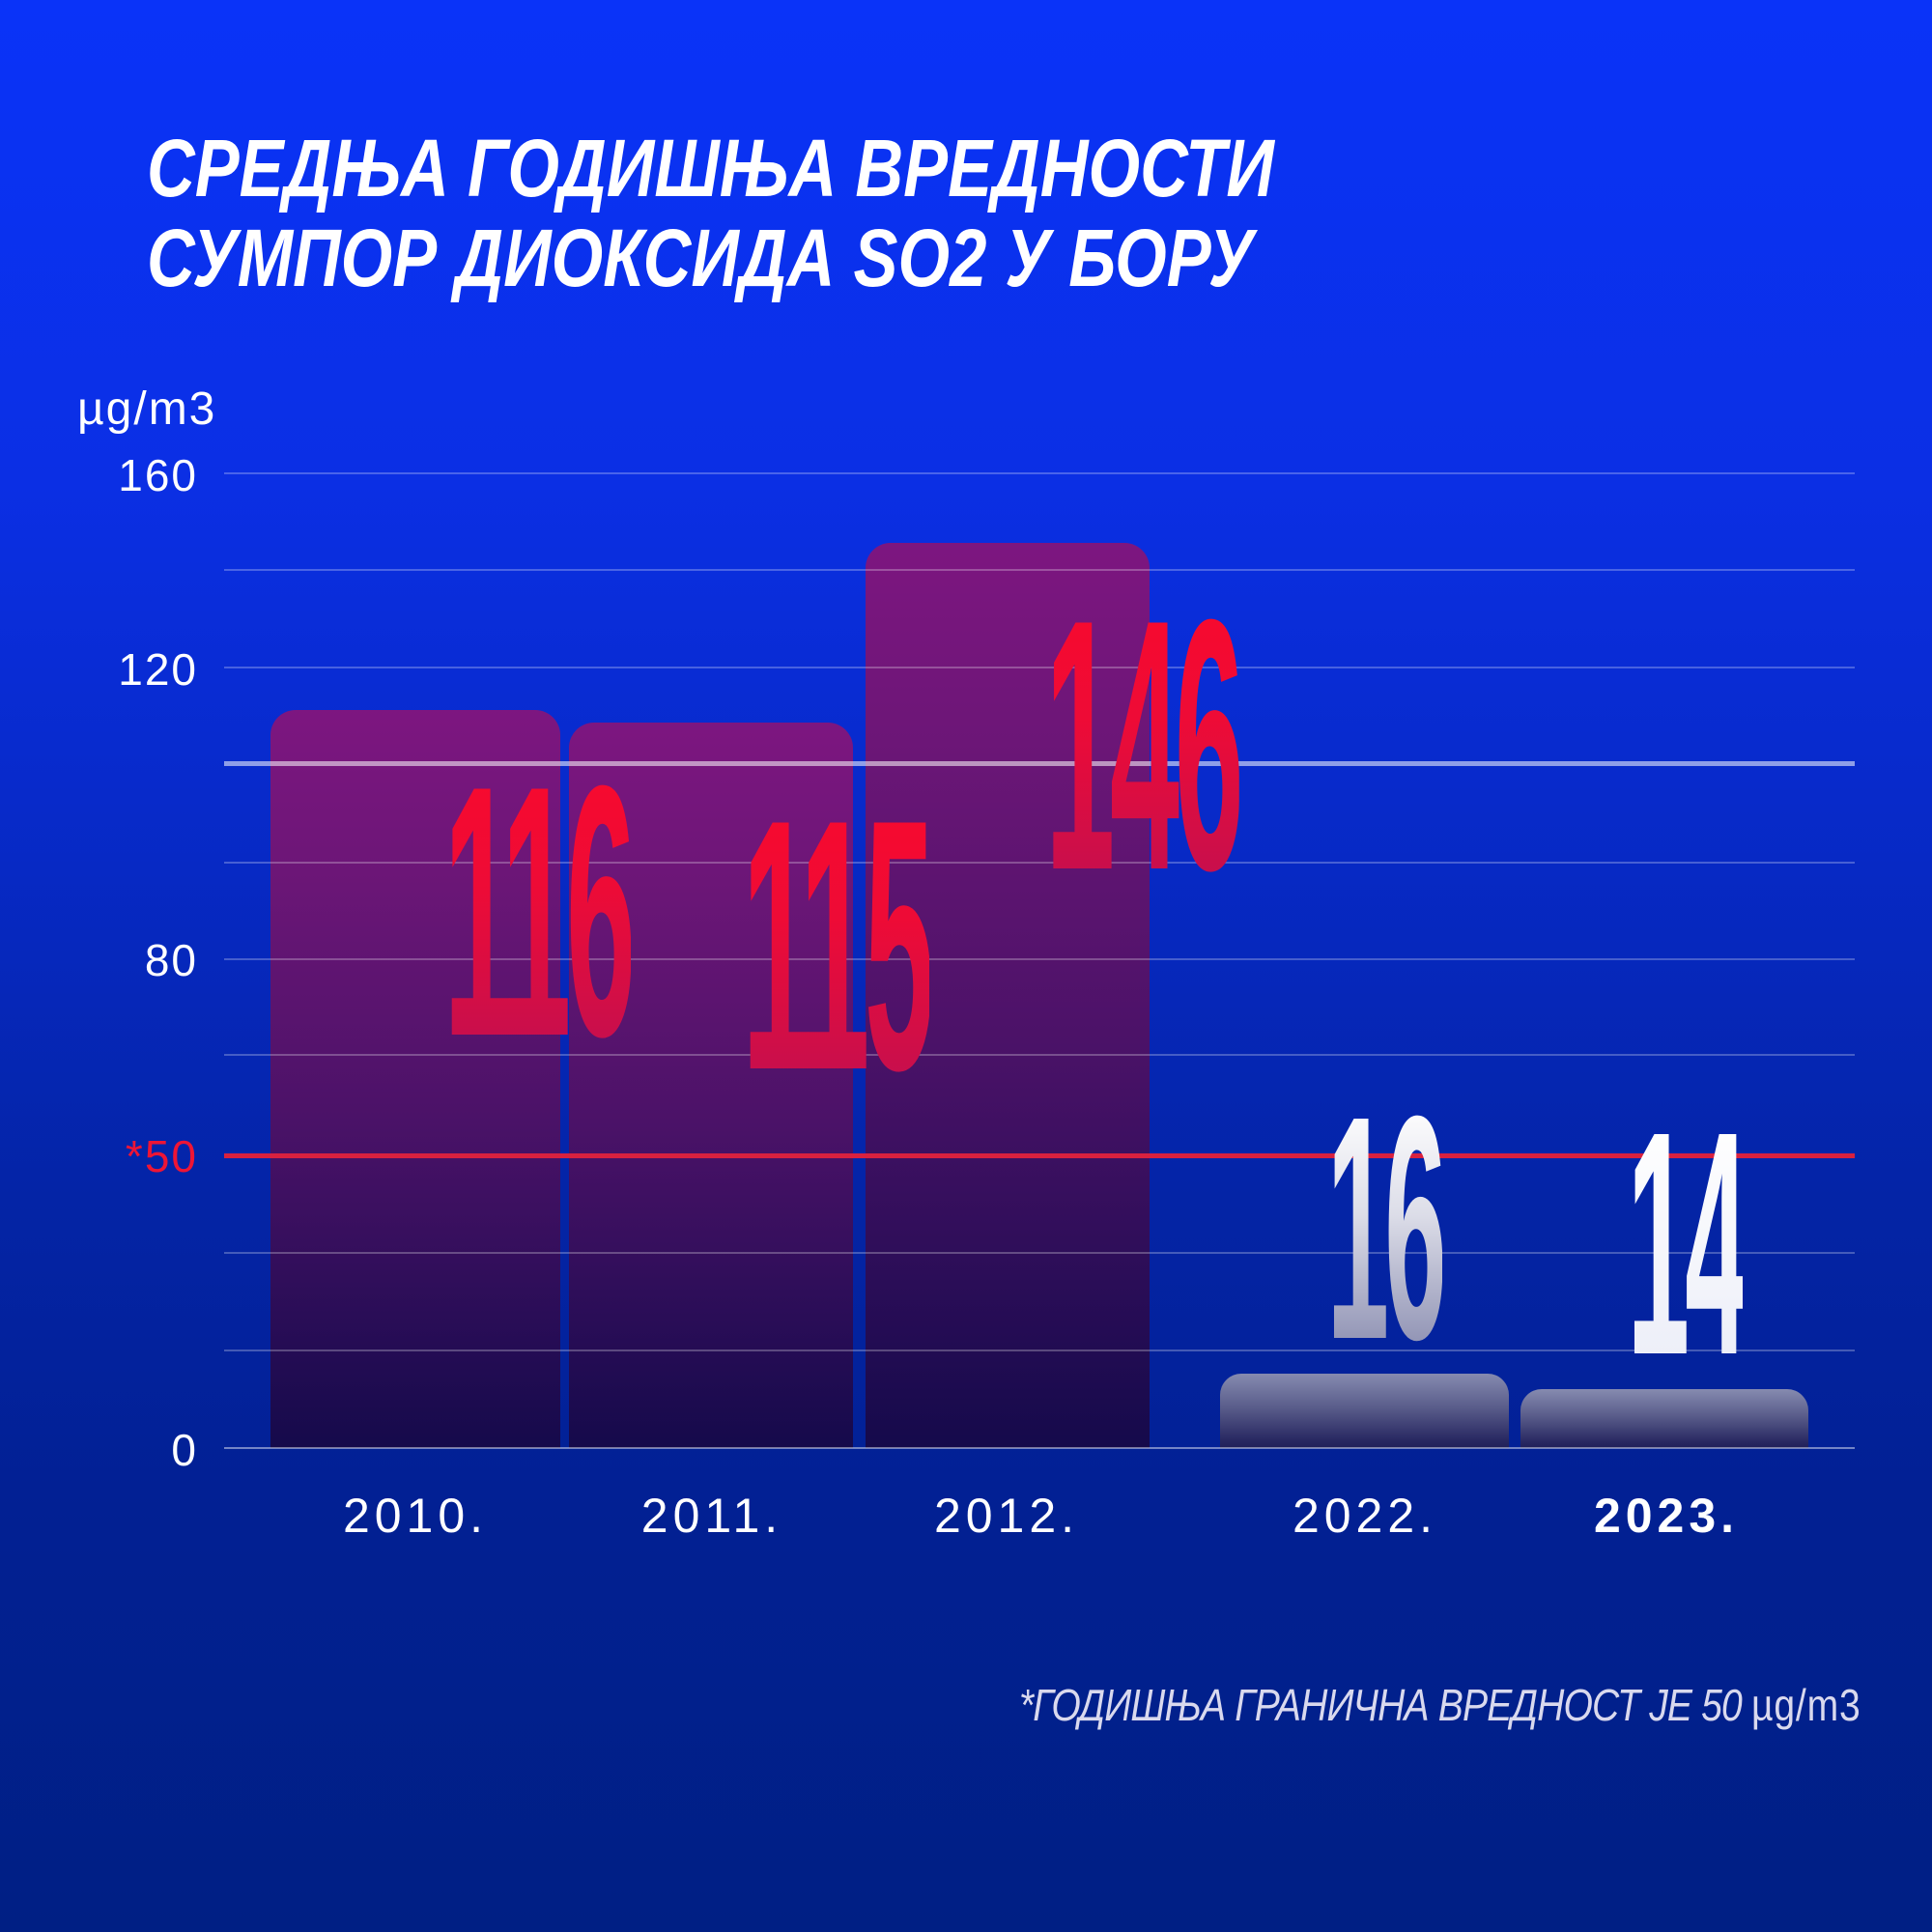  I want to click on bar-2023, so click(1664, 1418).